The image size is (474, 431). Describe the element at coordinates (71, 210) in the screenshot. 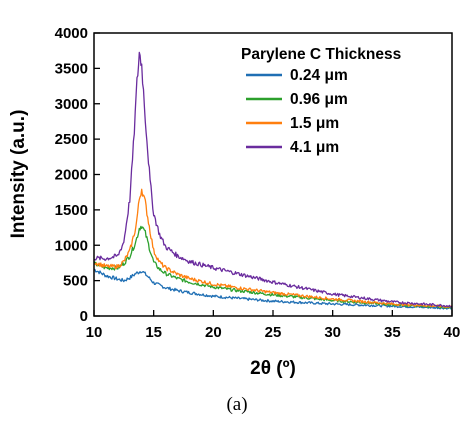

I see `y-tick-label: 1500` at that location.